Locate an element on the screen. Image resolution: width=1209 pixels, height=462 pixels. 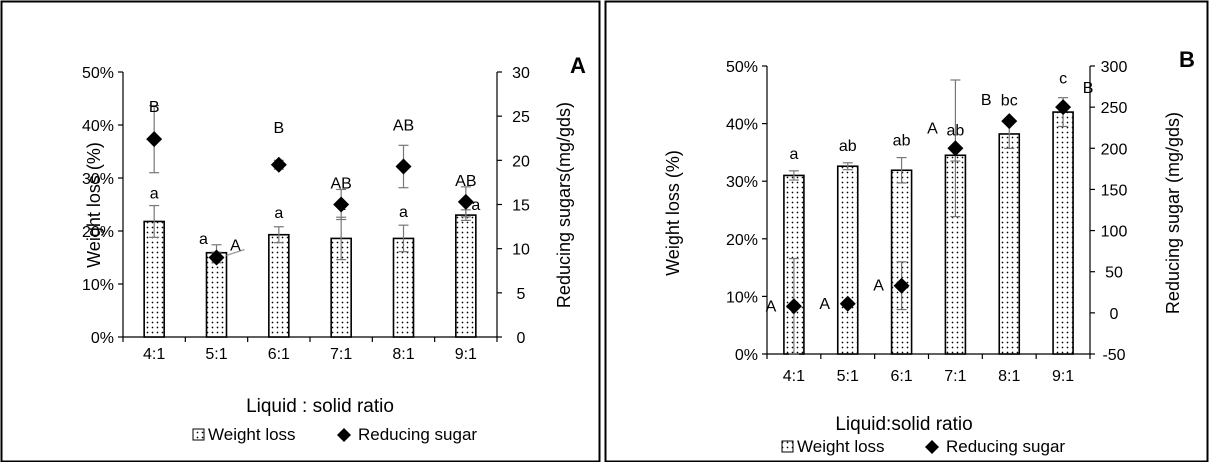
panel-label-a: A is located at coordinates (578, 65).